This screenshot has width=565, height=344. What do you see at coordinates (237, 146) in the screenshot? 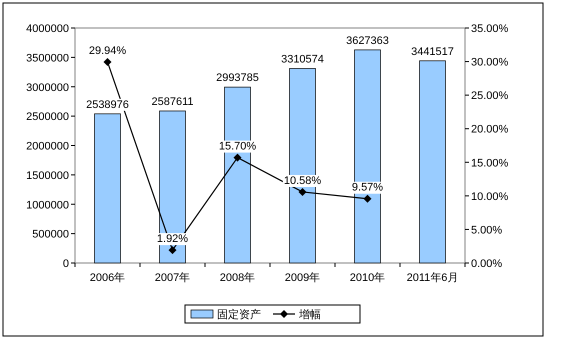
I see `data-label: 15.70%` at bounding box center [237, 146].